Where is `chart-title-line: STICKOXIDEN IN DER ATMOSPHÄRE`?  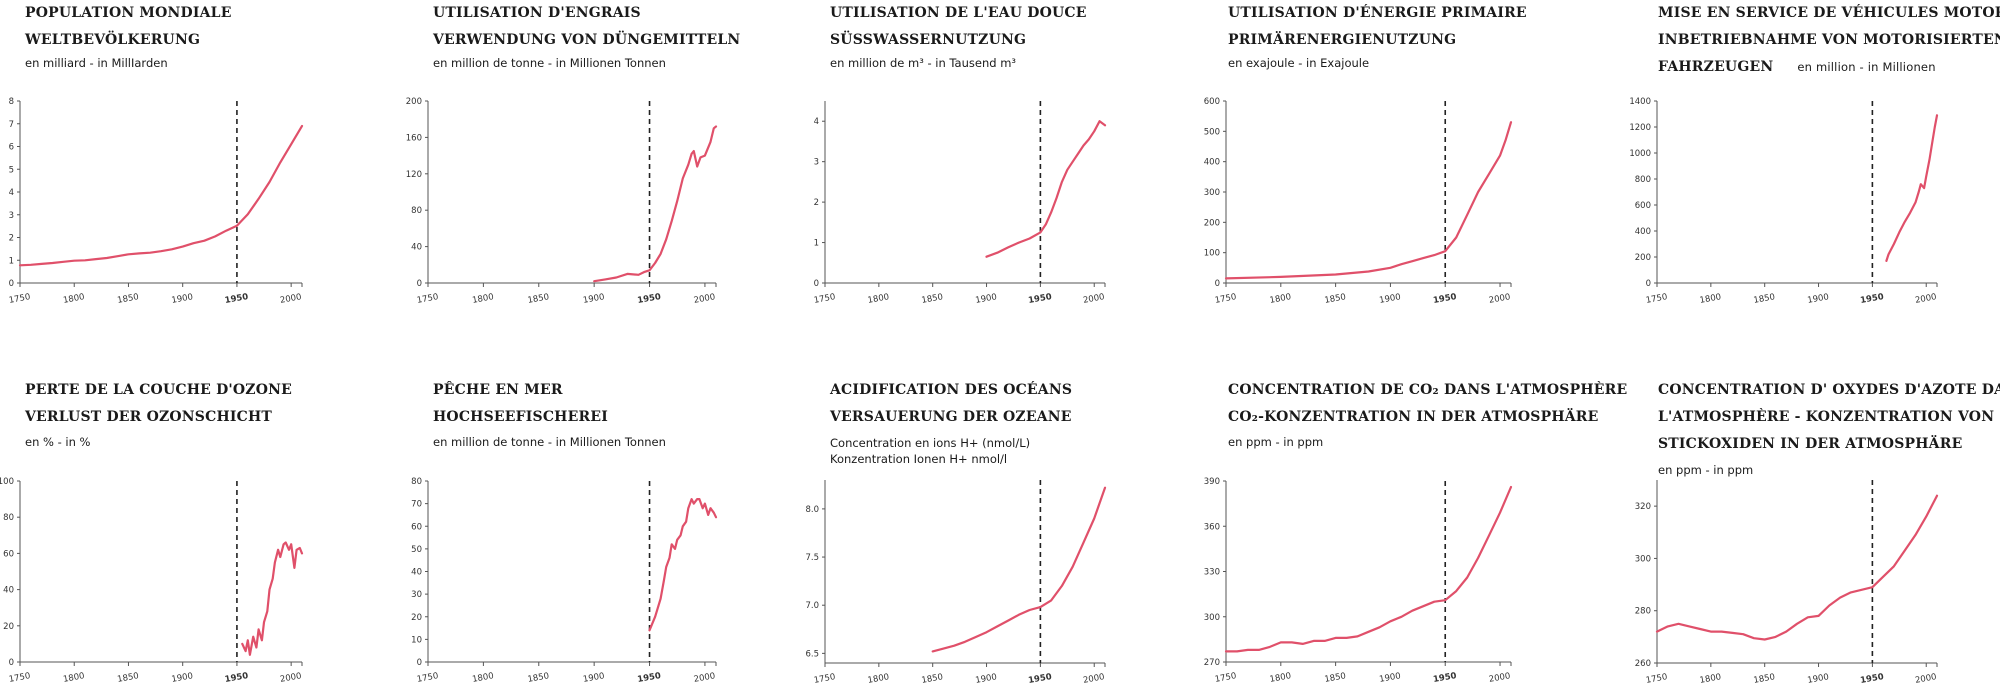
chart-title-line: STICKOXIDEN IN DER ATMOSPHÄRE is located at coordinates (1810, 444).